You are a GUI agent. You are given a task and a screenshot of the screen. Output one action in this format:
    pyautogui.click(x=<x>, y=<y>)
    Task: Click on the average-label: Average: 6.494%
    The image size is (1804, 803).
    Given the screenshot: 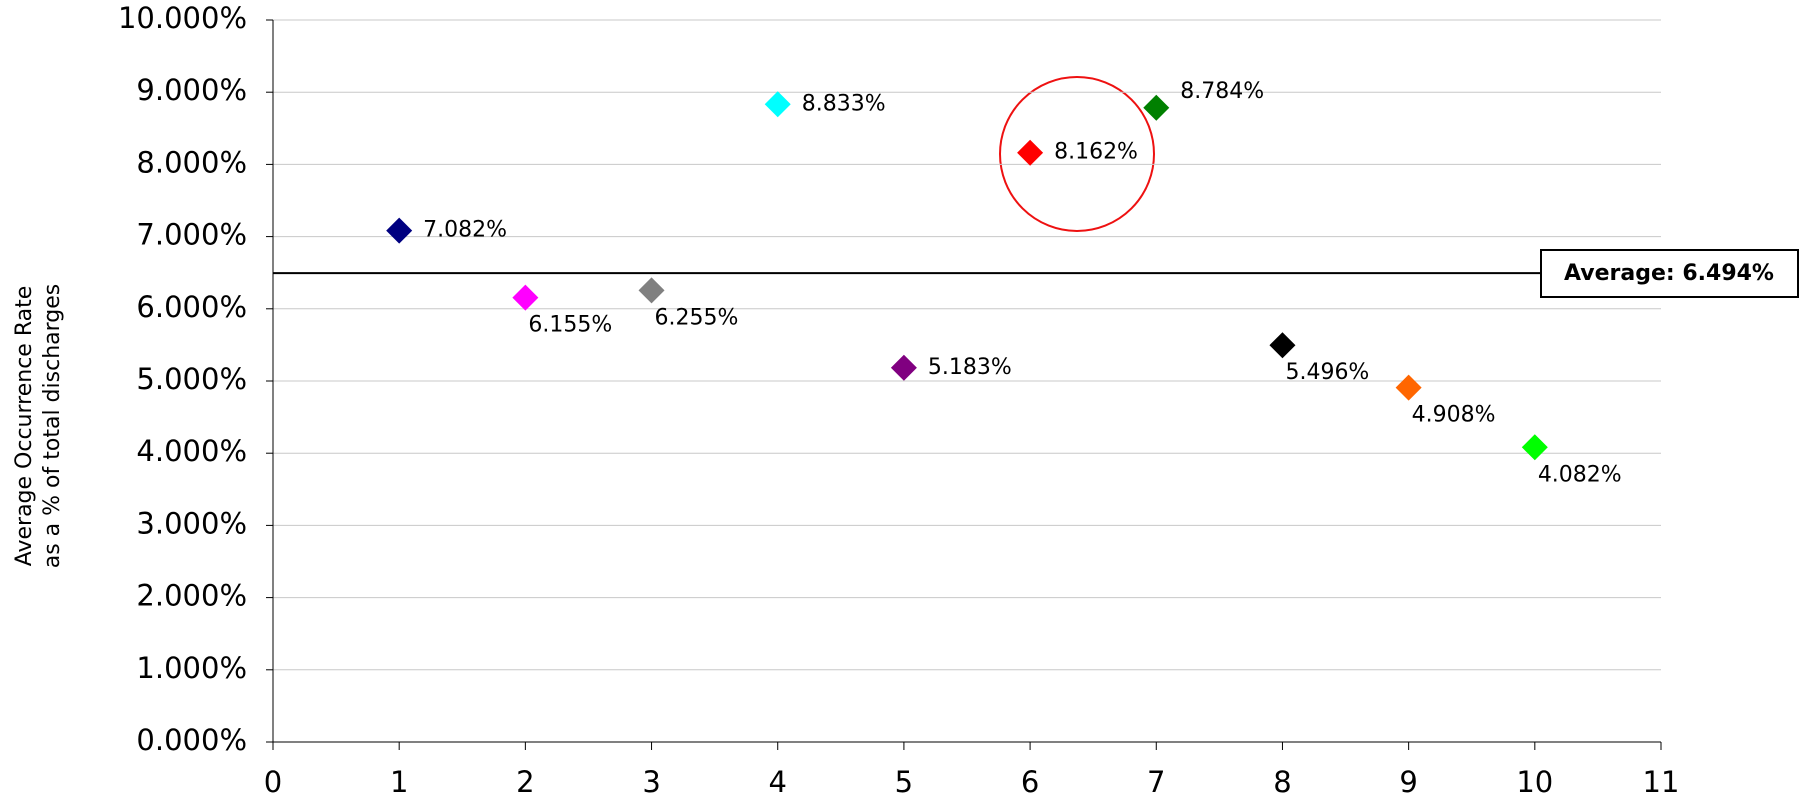 What is the action you would take?
    pyautogui.click(x=1669, y=273)
    